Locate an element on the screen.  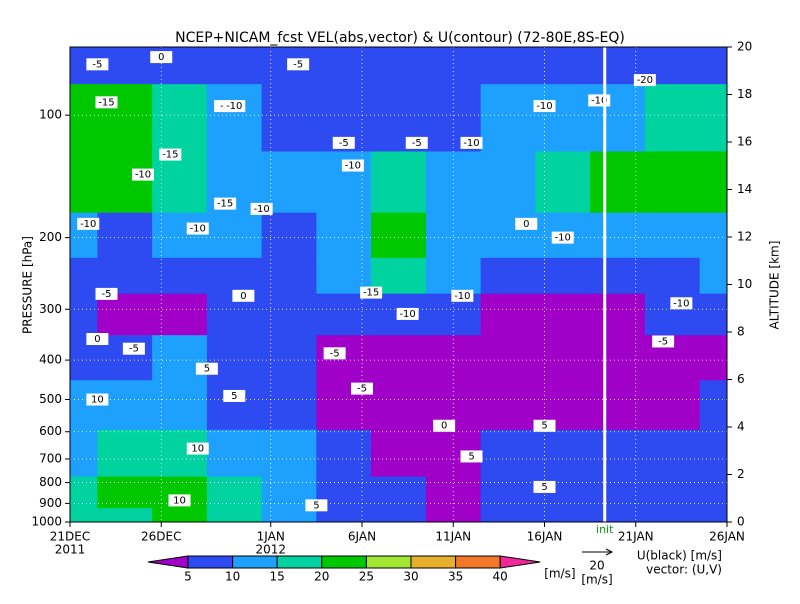
y-tick-label: 200 is located at coordinates (50, 237).